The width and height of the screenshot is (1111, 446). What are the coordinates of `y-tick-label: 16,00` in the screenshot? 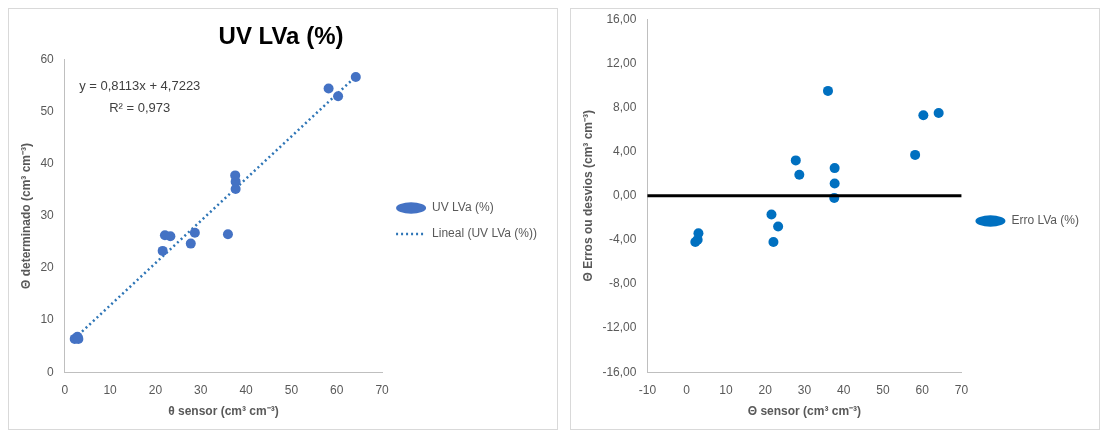 It's located at (621, 18).